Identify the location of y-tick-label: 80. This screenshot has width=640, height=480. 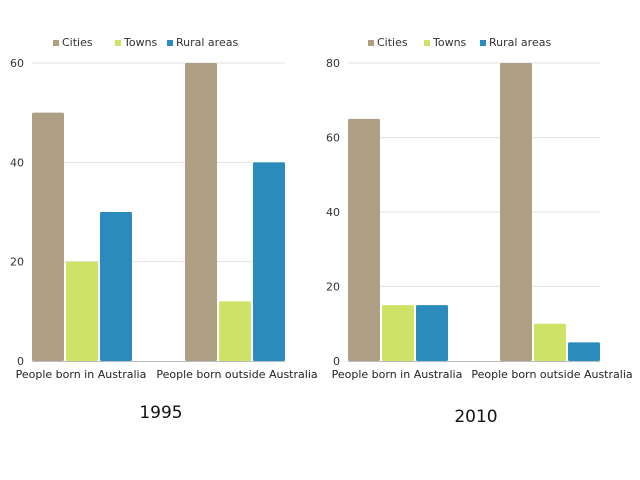
(333, 63).